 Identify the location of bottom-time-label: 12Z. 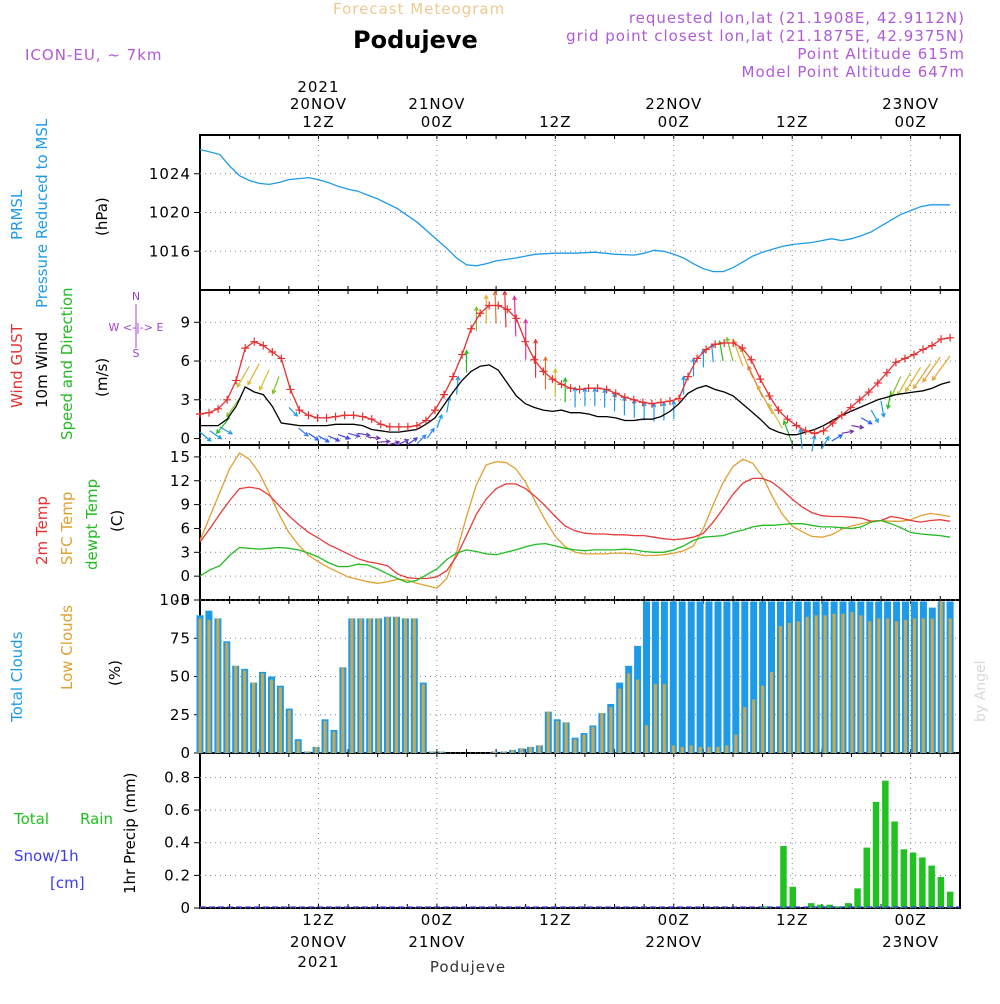
(318, 920).